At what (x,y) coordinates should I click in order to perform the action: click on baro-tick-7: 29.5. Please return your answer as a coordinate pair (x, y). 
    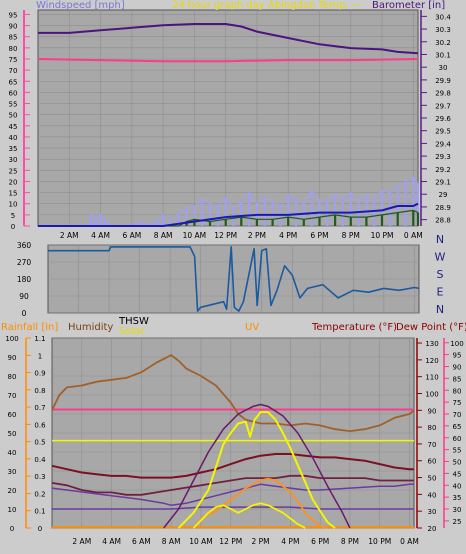
    Looking at the image, I should click on (443, 132).